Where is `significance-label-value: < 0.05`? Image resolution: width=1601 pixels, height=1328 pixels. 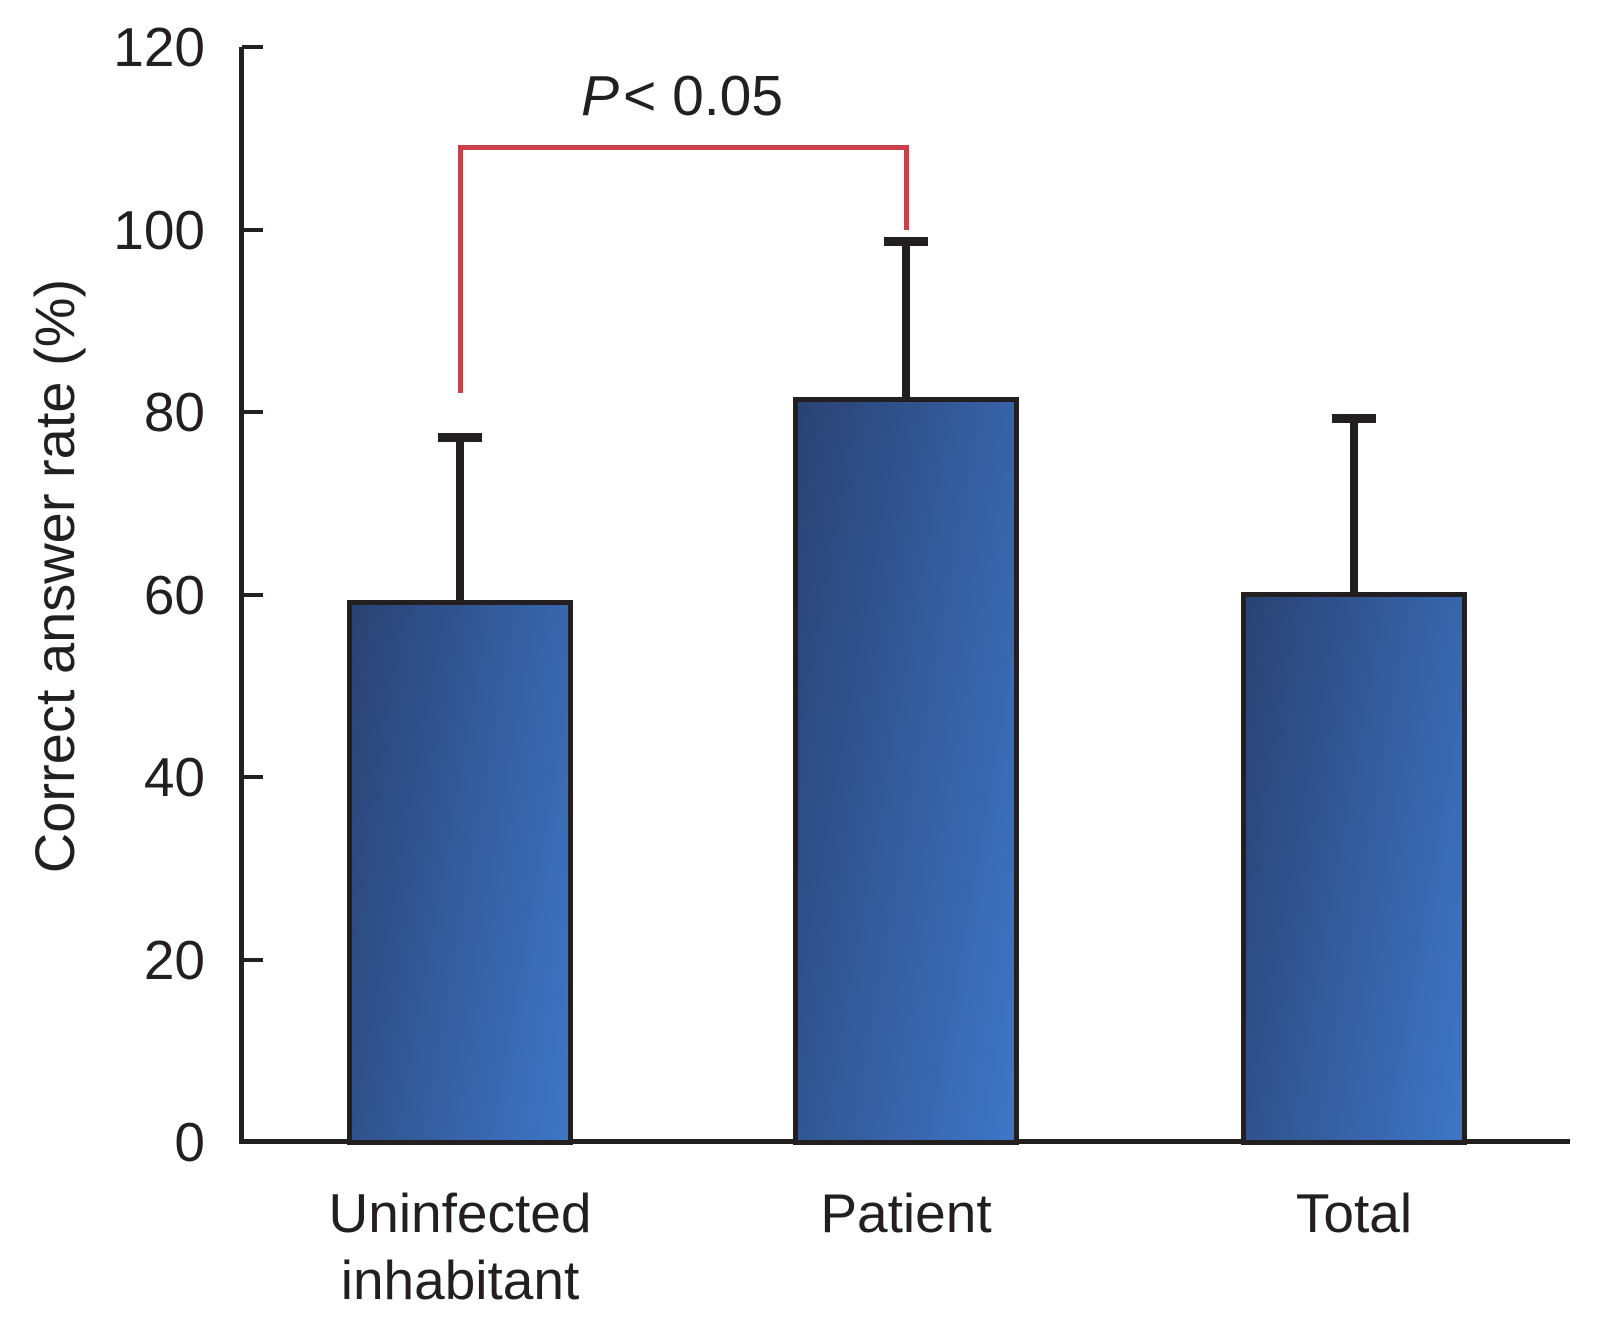 significance-label-value: < 0.05 is located at coordinates (703, 96).